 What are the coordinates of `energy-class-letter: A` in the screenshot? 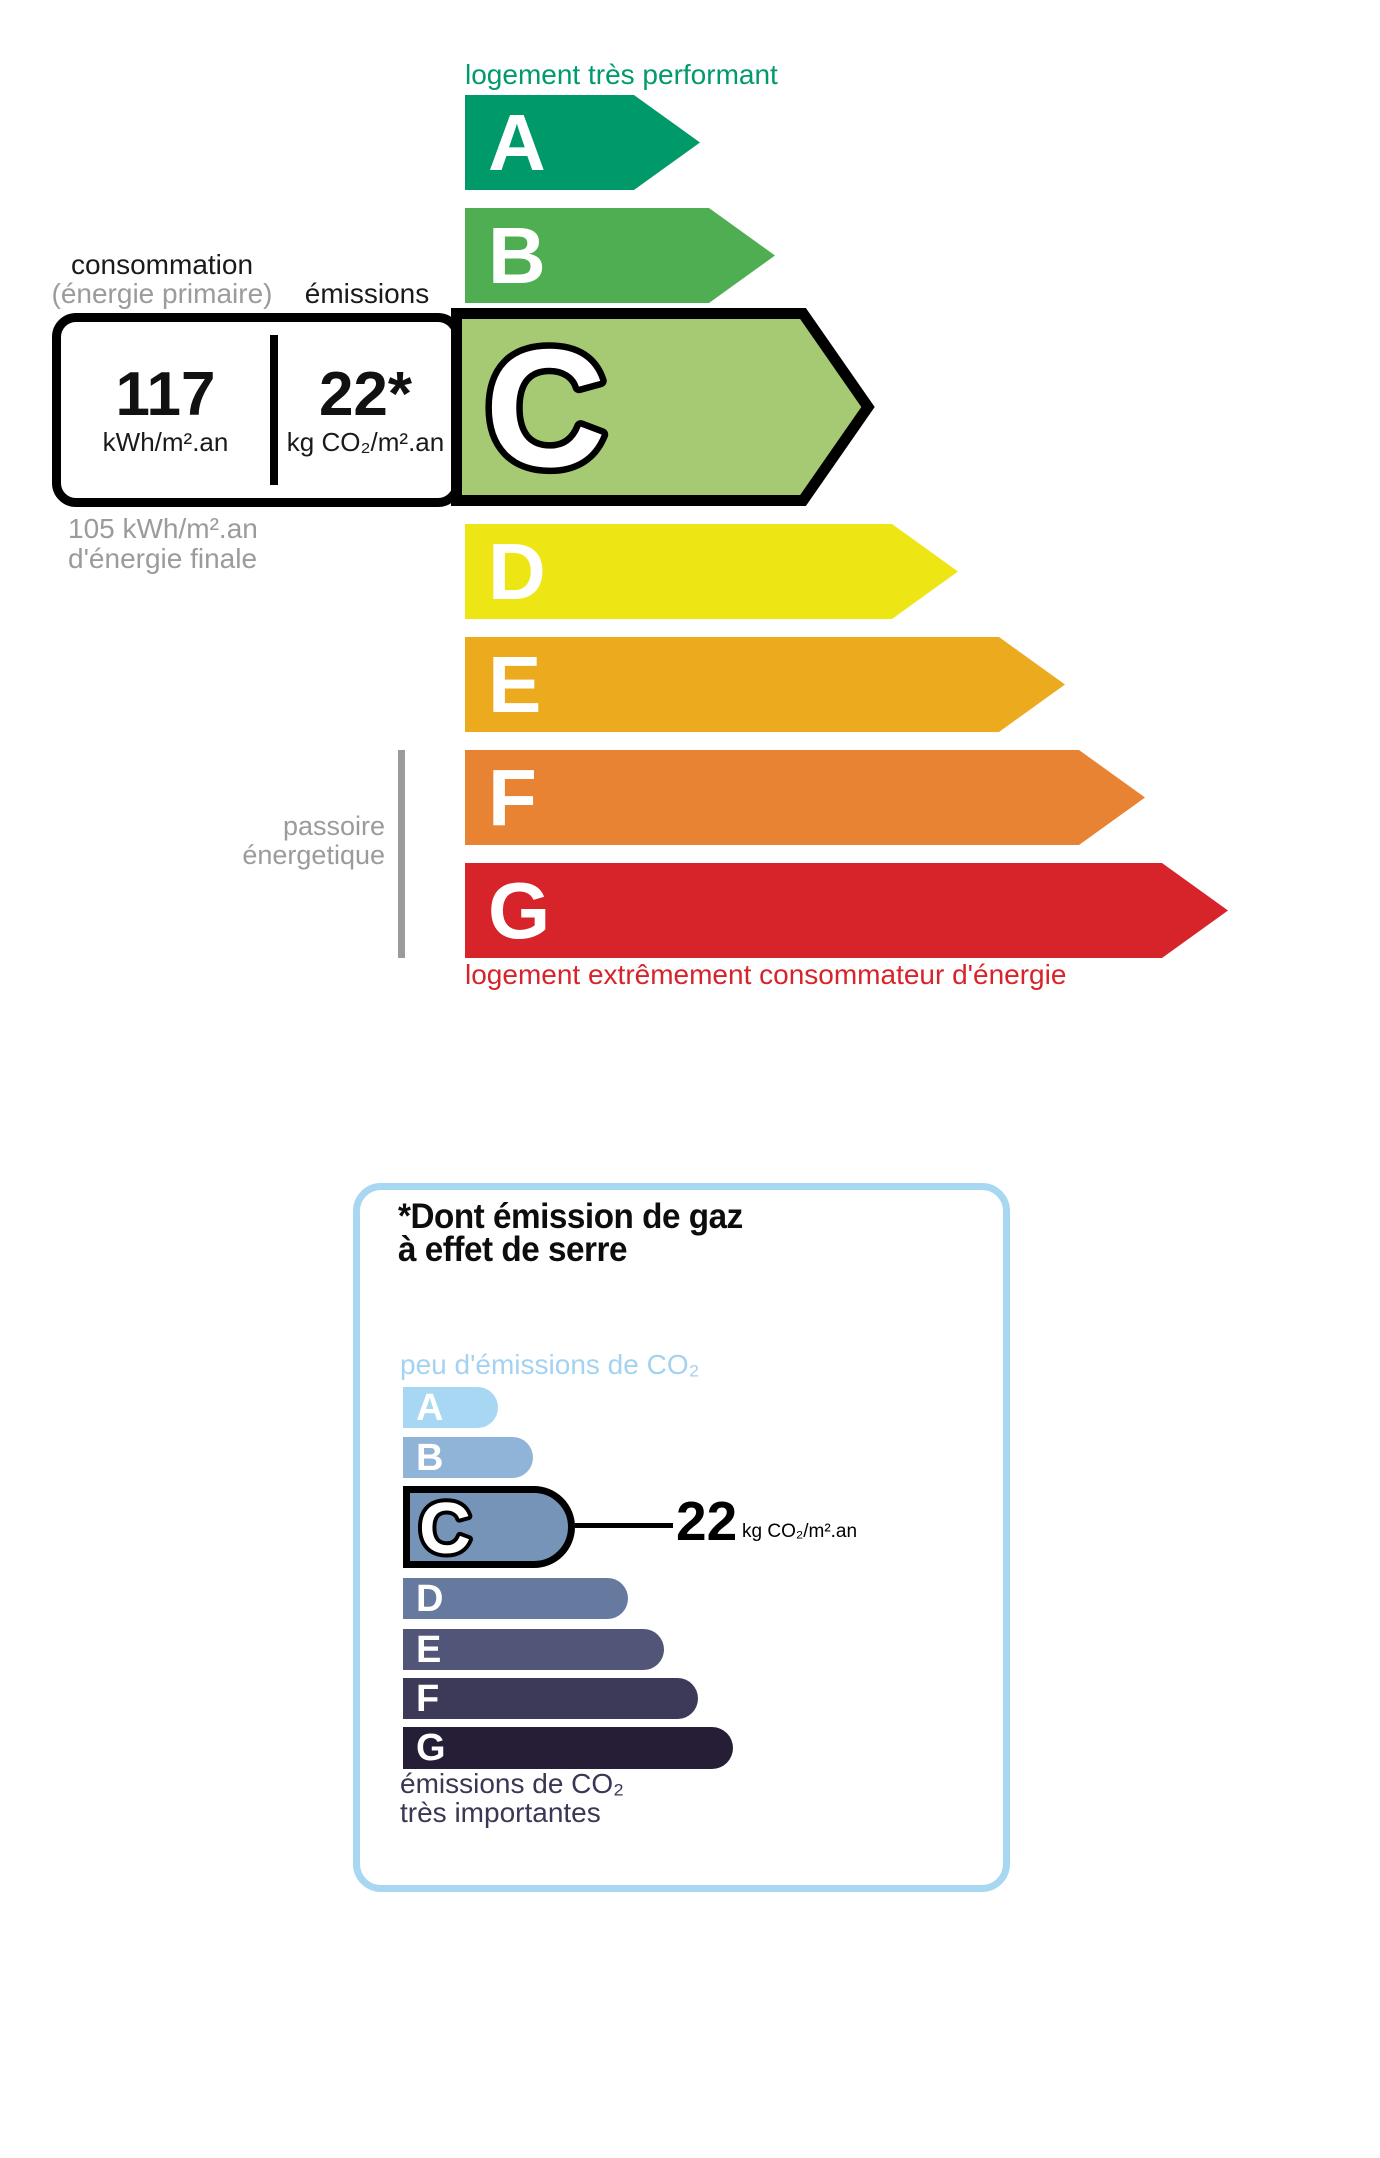 It's located at (517, 142).